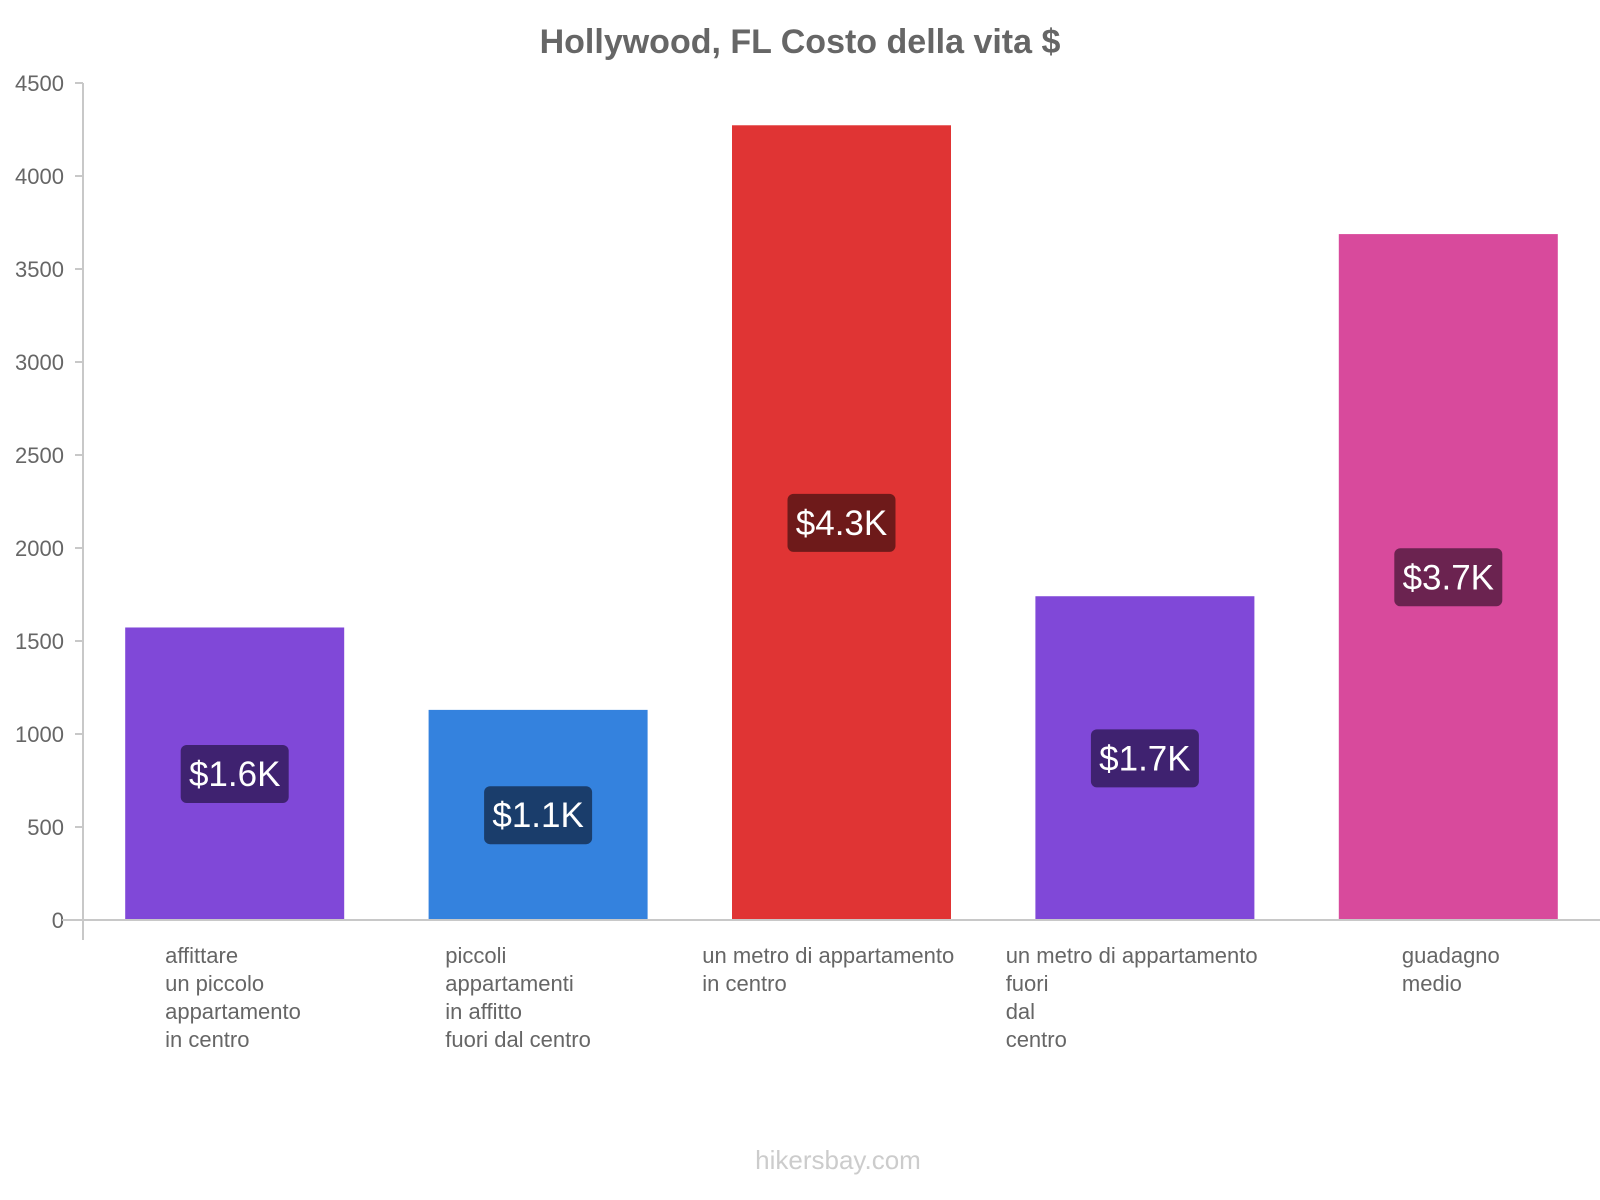  I want to click on x-tick-label-line: centro, so click(1036, 1039).